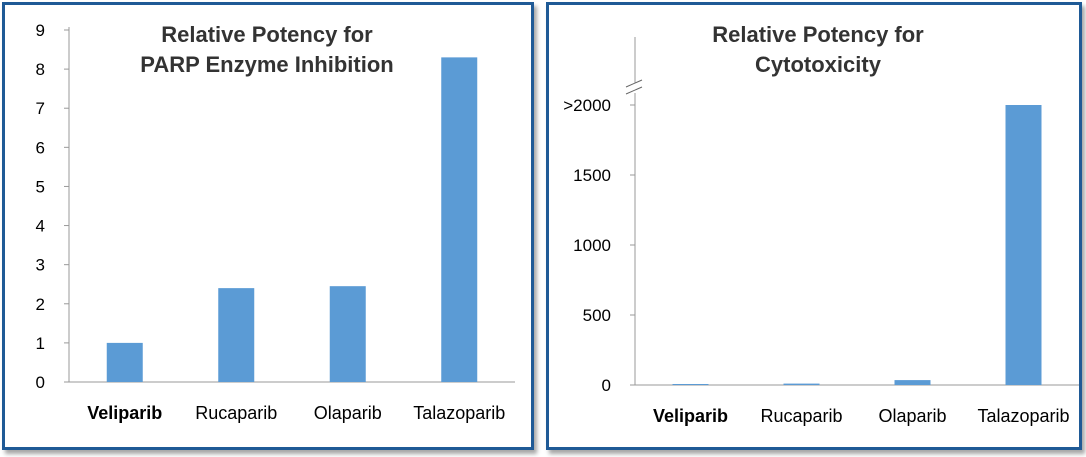  Describe the element at coordinates (592, 175) in the screenshot. I see `y-tick-label: 1500` at that location.